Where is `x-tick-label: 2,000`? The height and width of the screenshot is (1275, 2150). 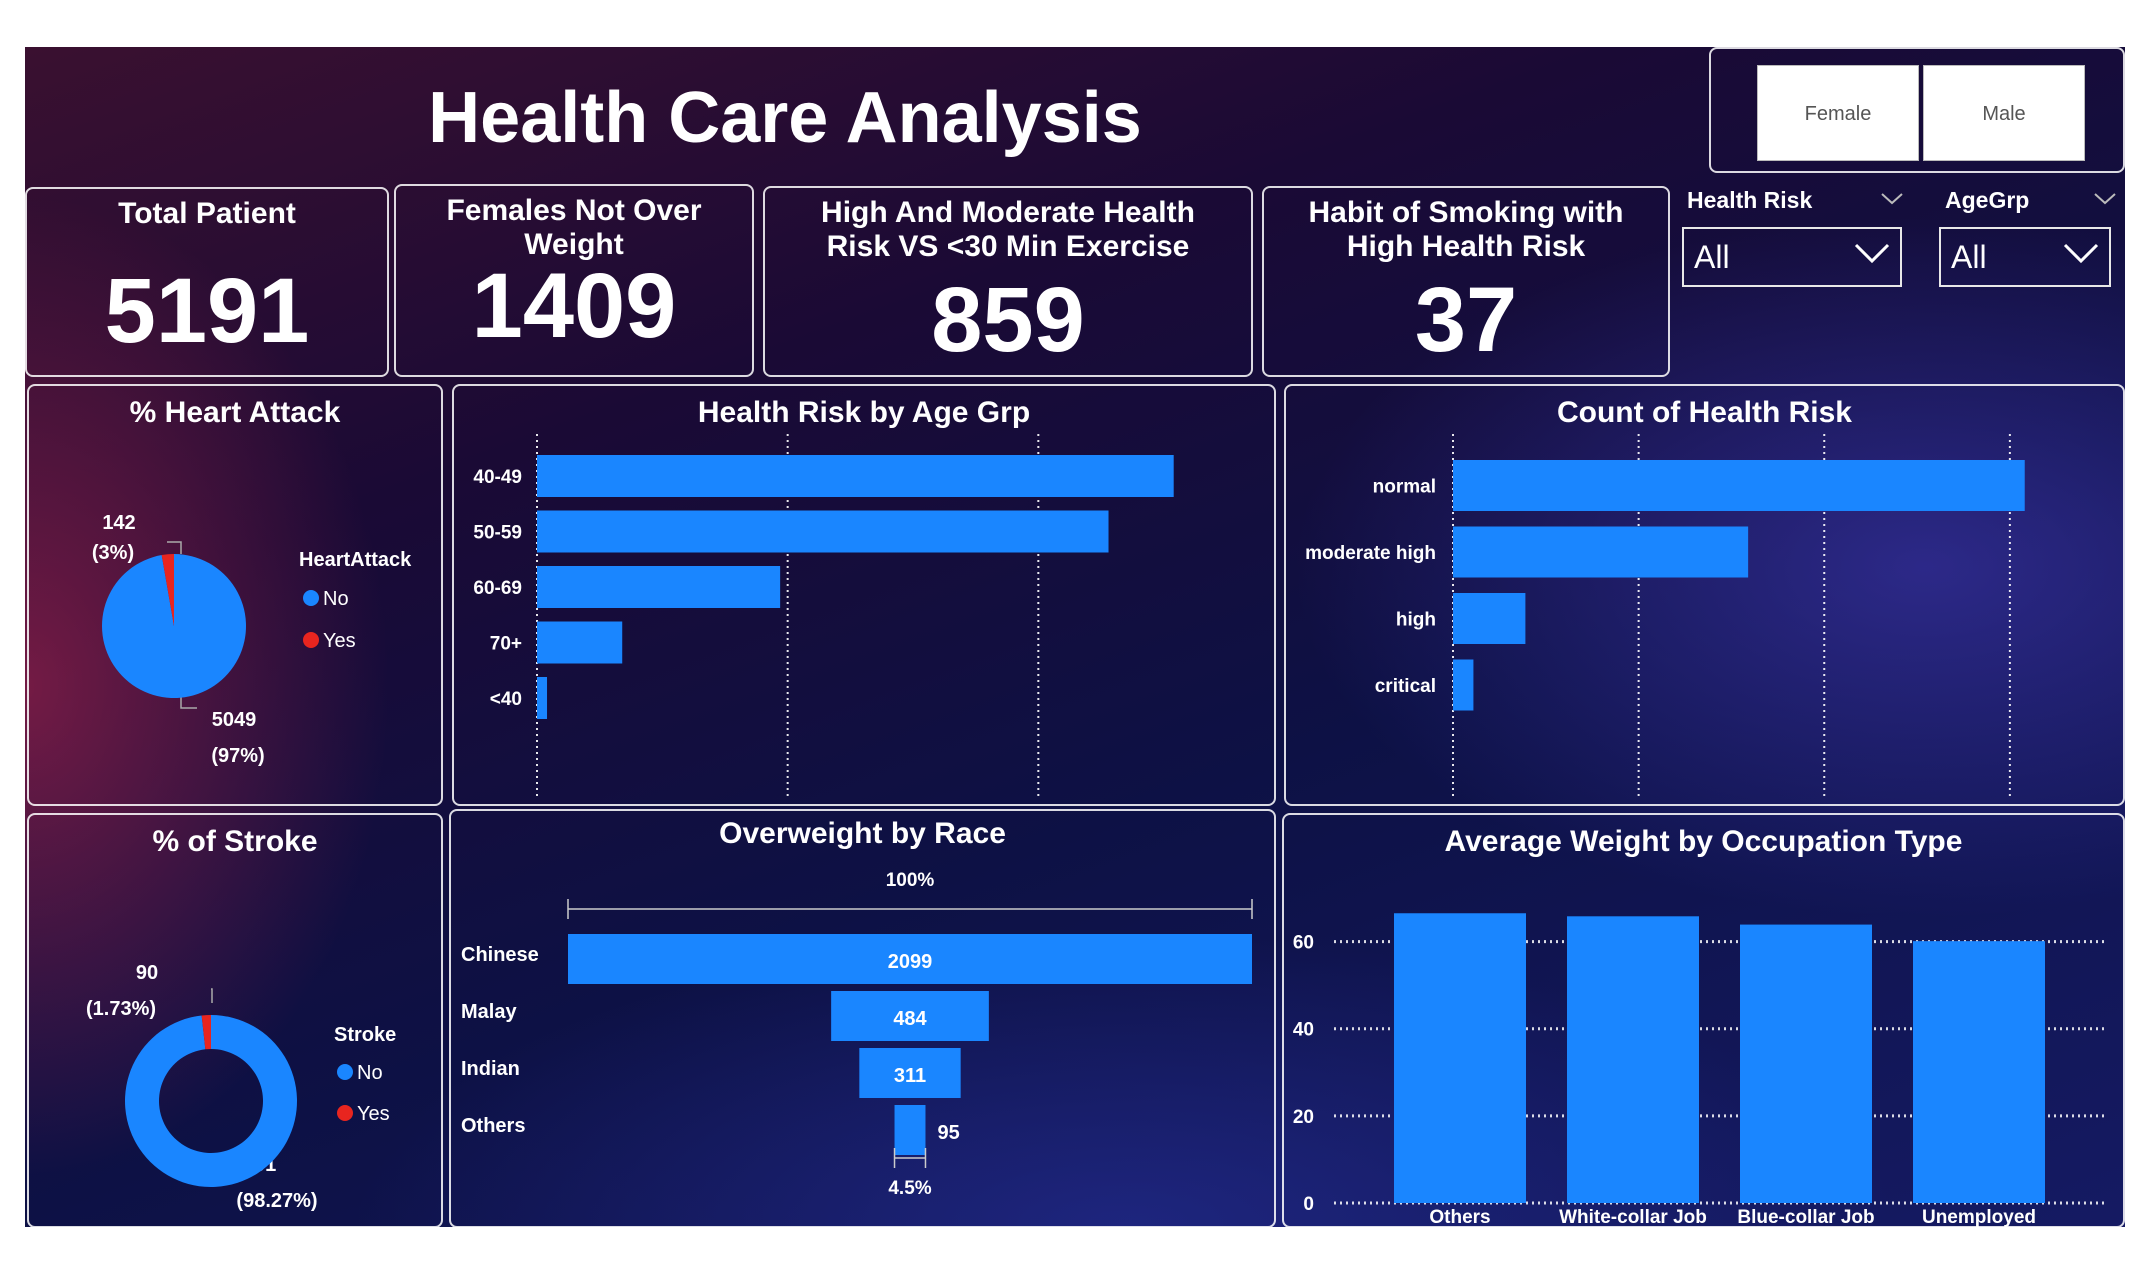
x-tick-label: 2,000 is located at coordinates (1824, 805).